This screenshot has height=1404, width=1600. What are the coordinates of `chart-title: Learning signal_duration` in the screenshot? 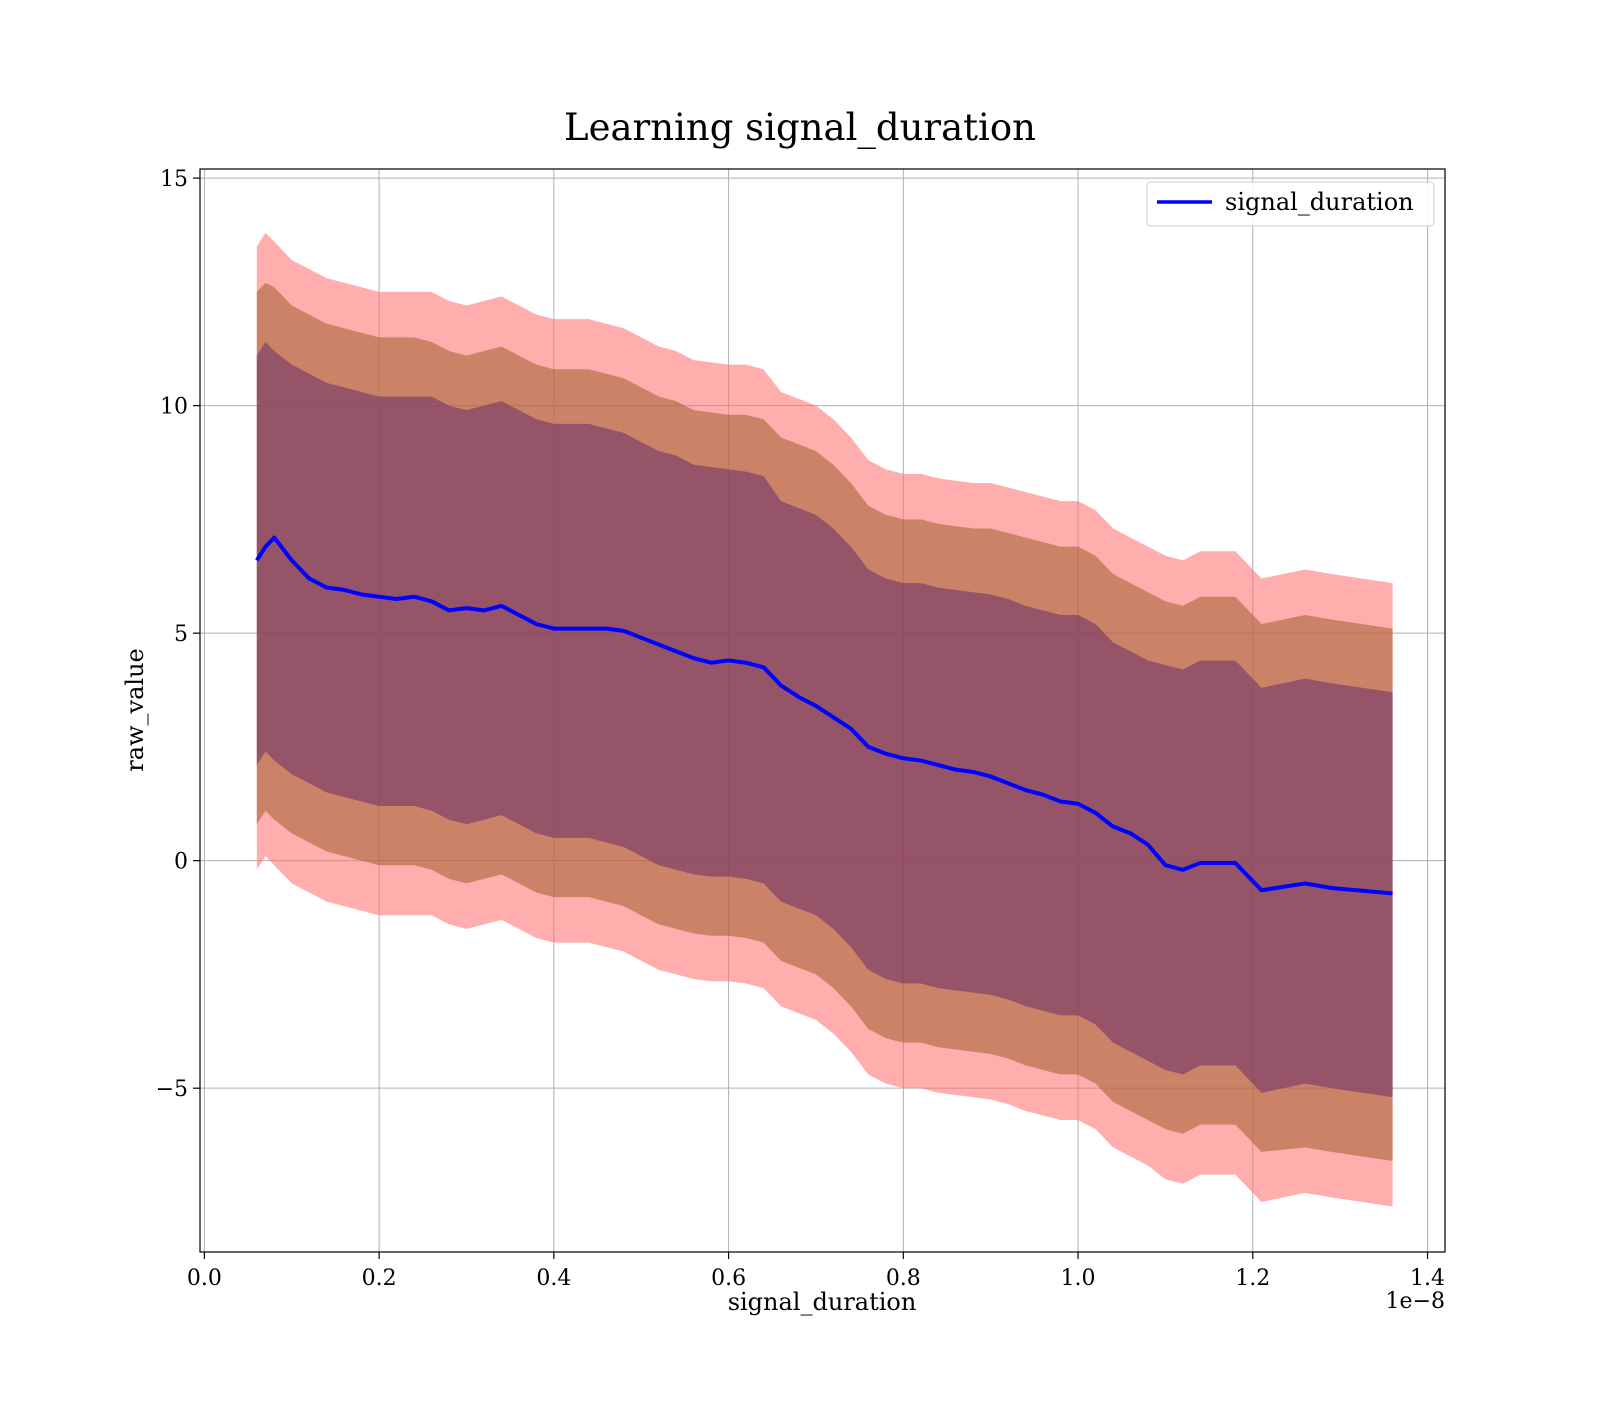 It's located at (800, 128).